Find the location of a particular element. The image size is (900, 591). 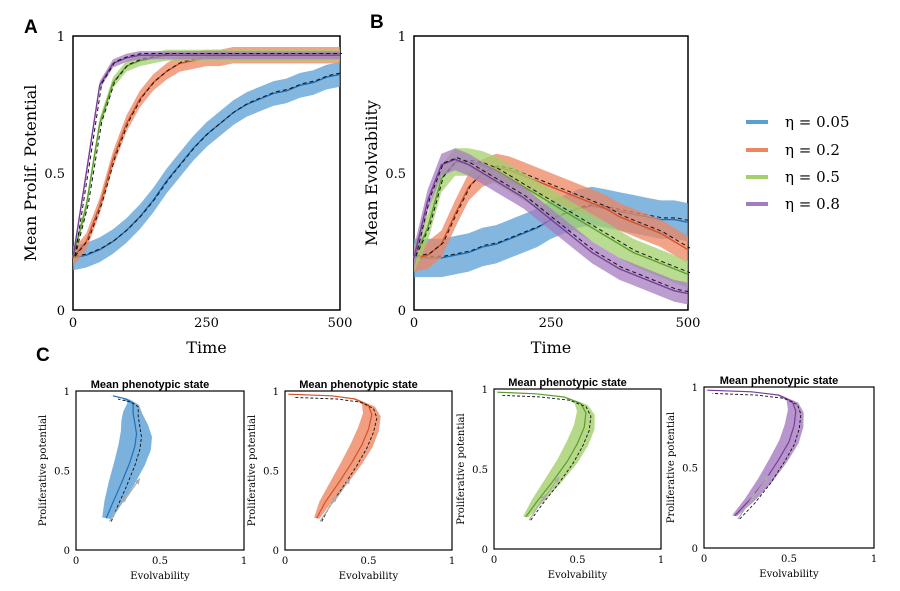

legend-entry: η = 0.5 is located at coordinates (793, 177).